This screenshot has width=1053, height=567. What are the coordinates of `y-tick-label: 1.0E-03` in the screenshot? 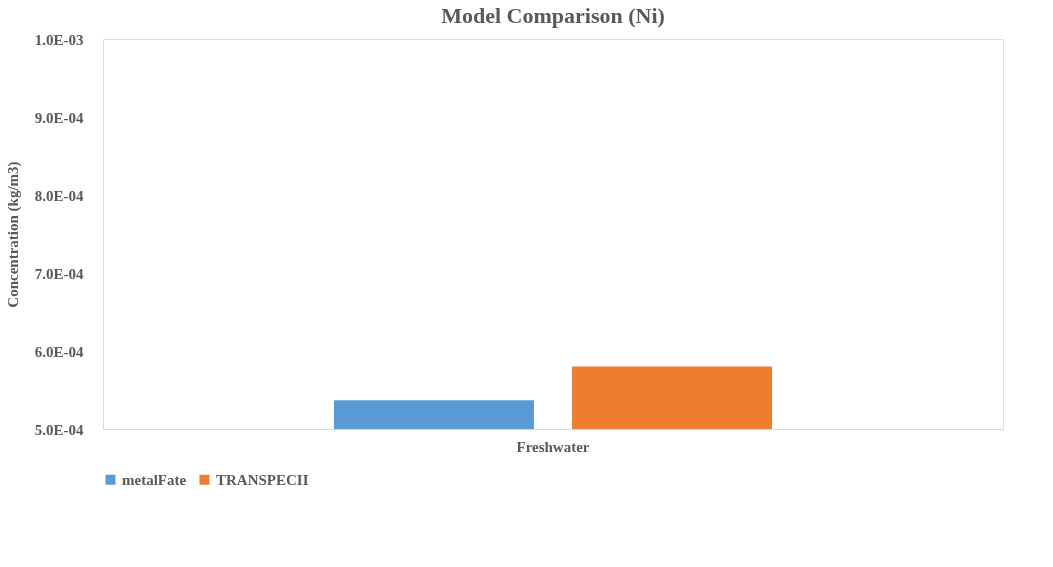 It's located at (59, 39).